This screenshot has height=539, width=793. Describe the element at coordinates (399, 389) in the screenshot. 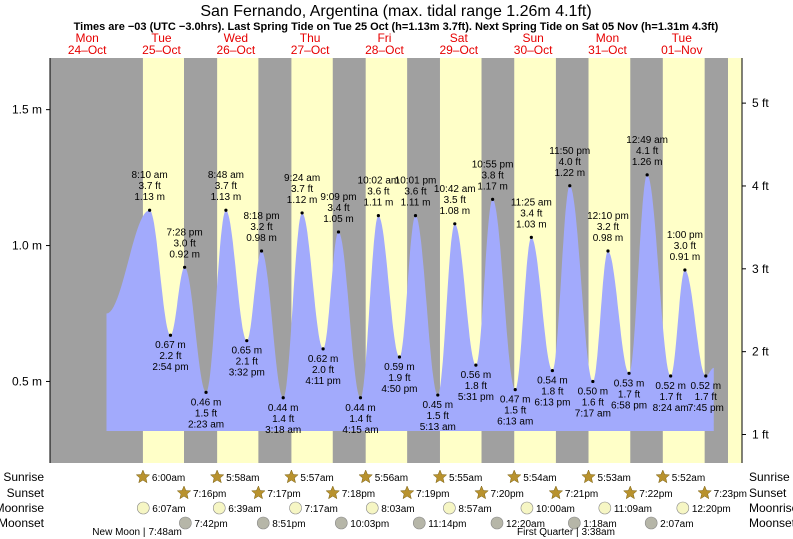

I see `tide-label-line: 4:50 pm` at that location.